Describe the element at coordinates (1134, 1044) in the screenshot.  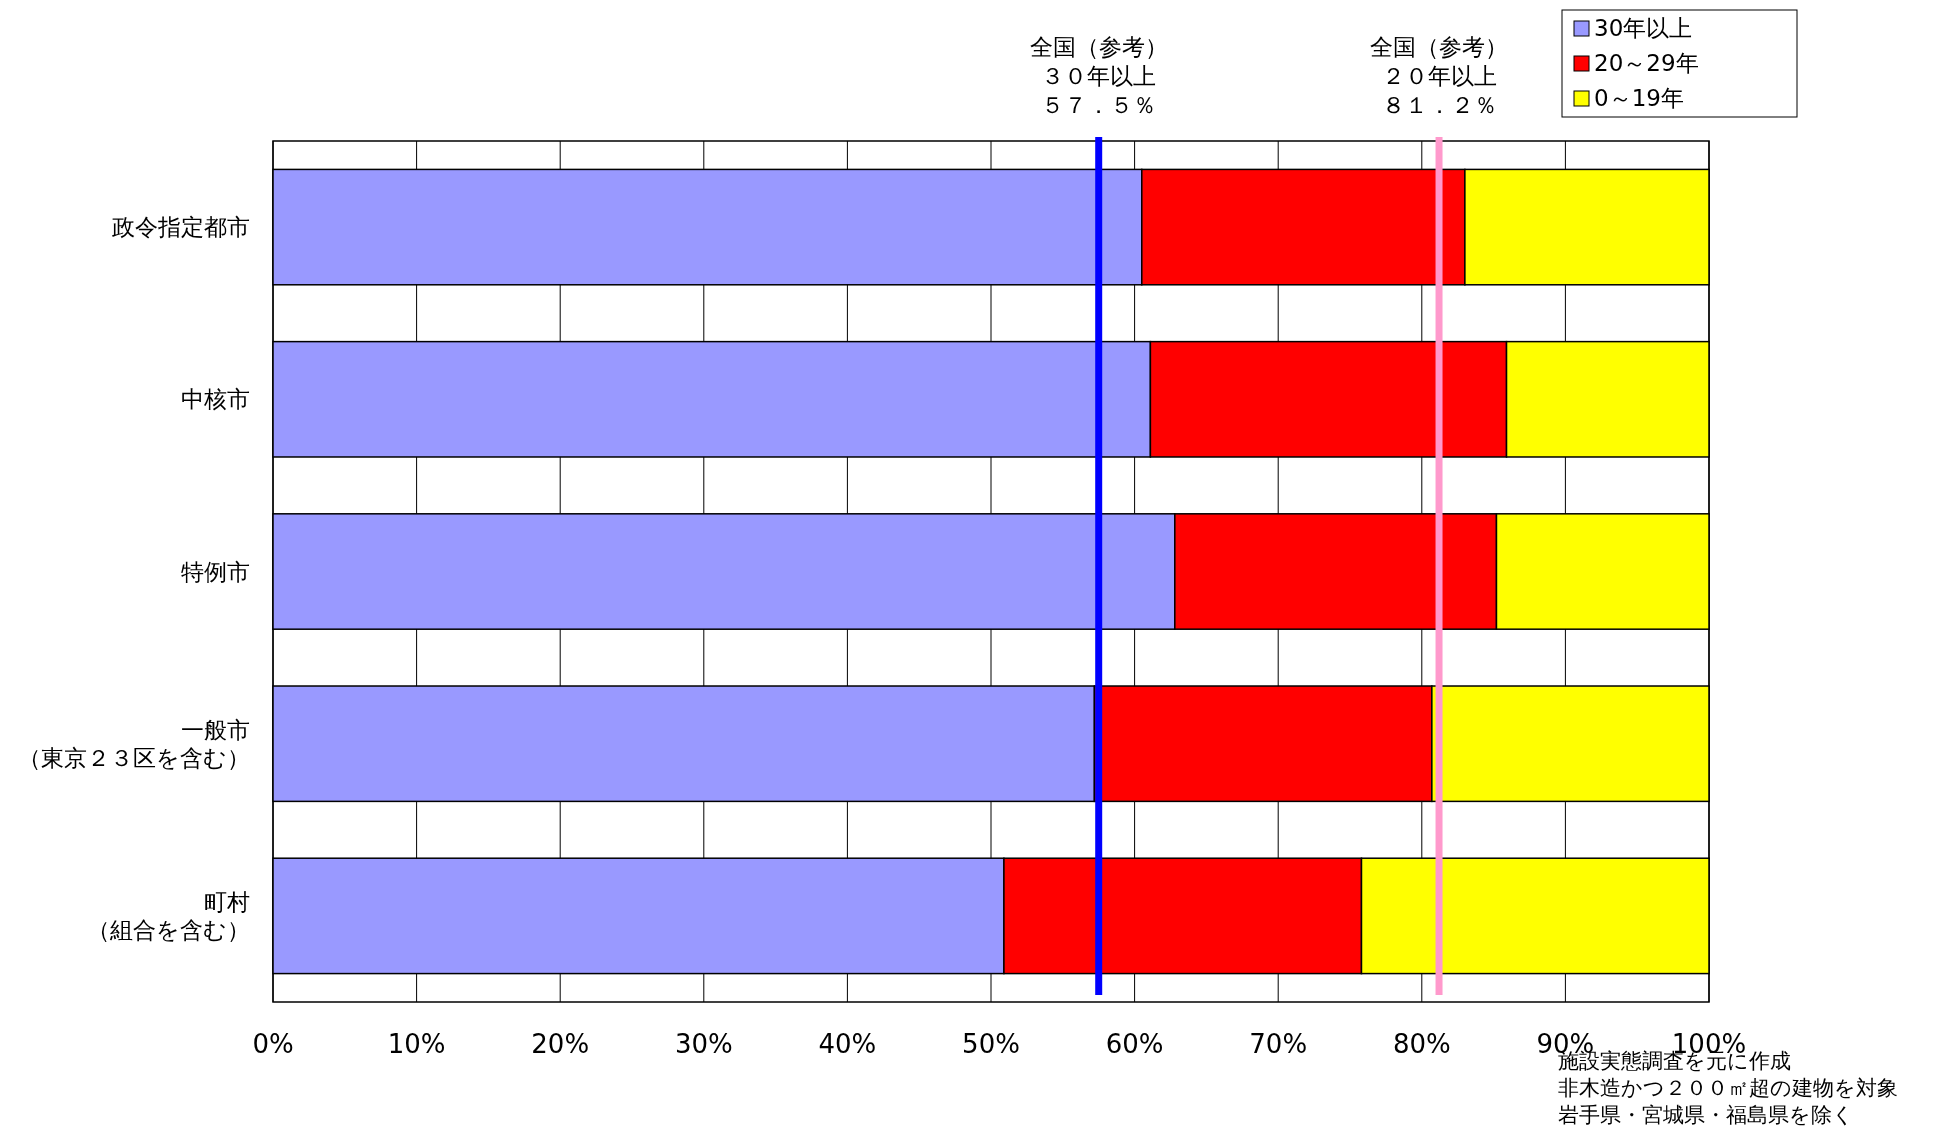
I see `x-tick-label: 60%` at that location.